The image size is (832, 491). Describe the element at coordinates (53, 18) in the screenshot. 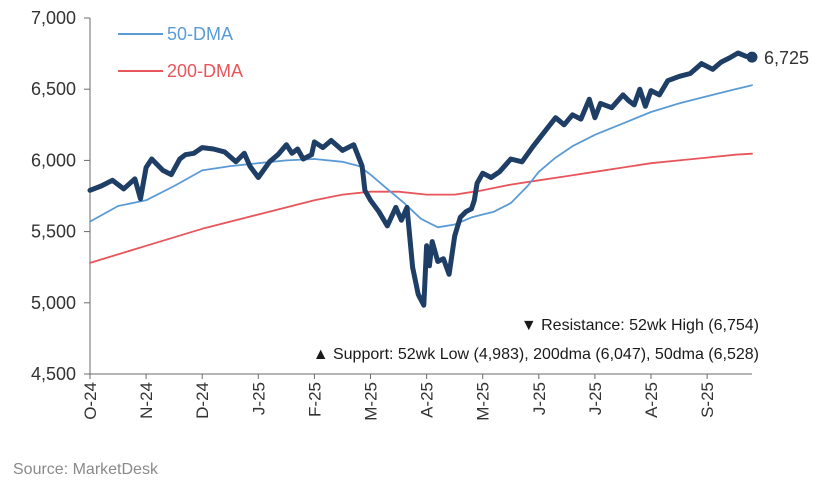

I see `y-tick-label: 7,000` at that location.